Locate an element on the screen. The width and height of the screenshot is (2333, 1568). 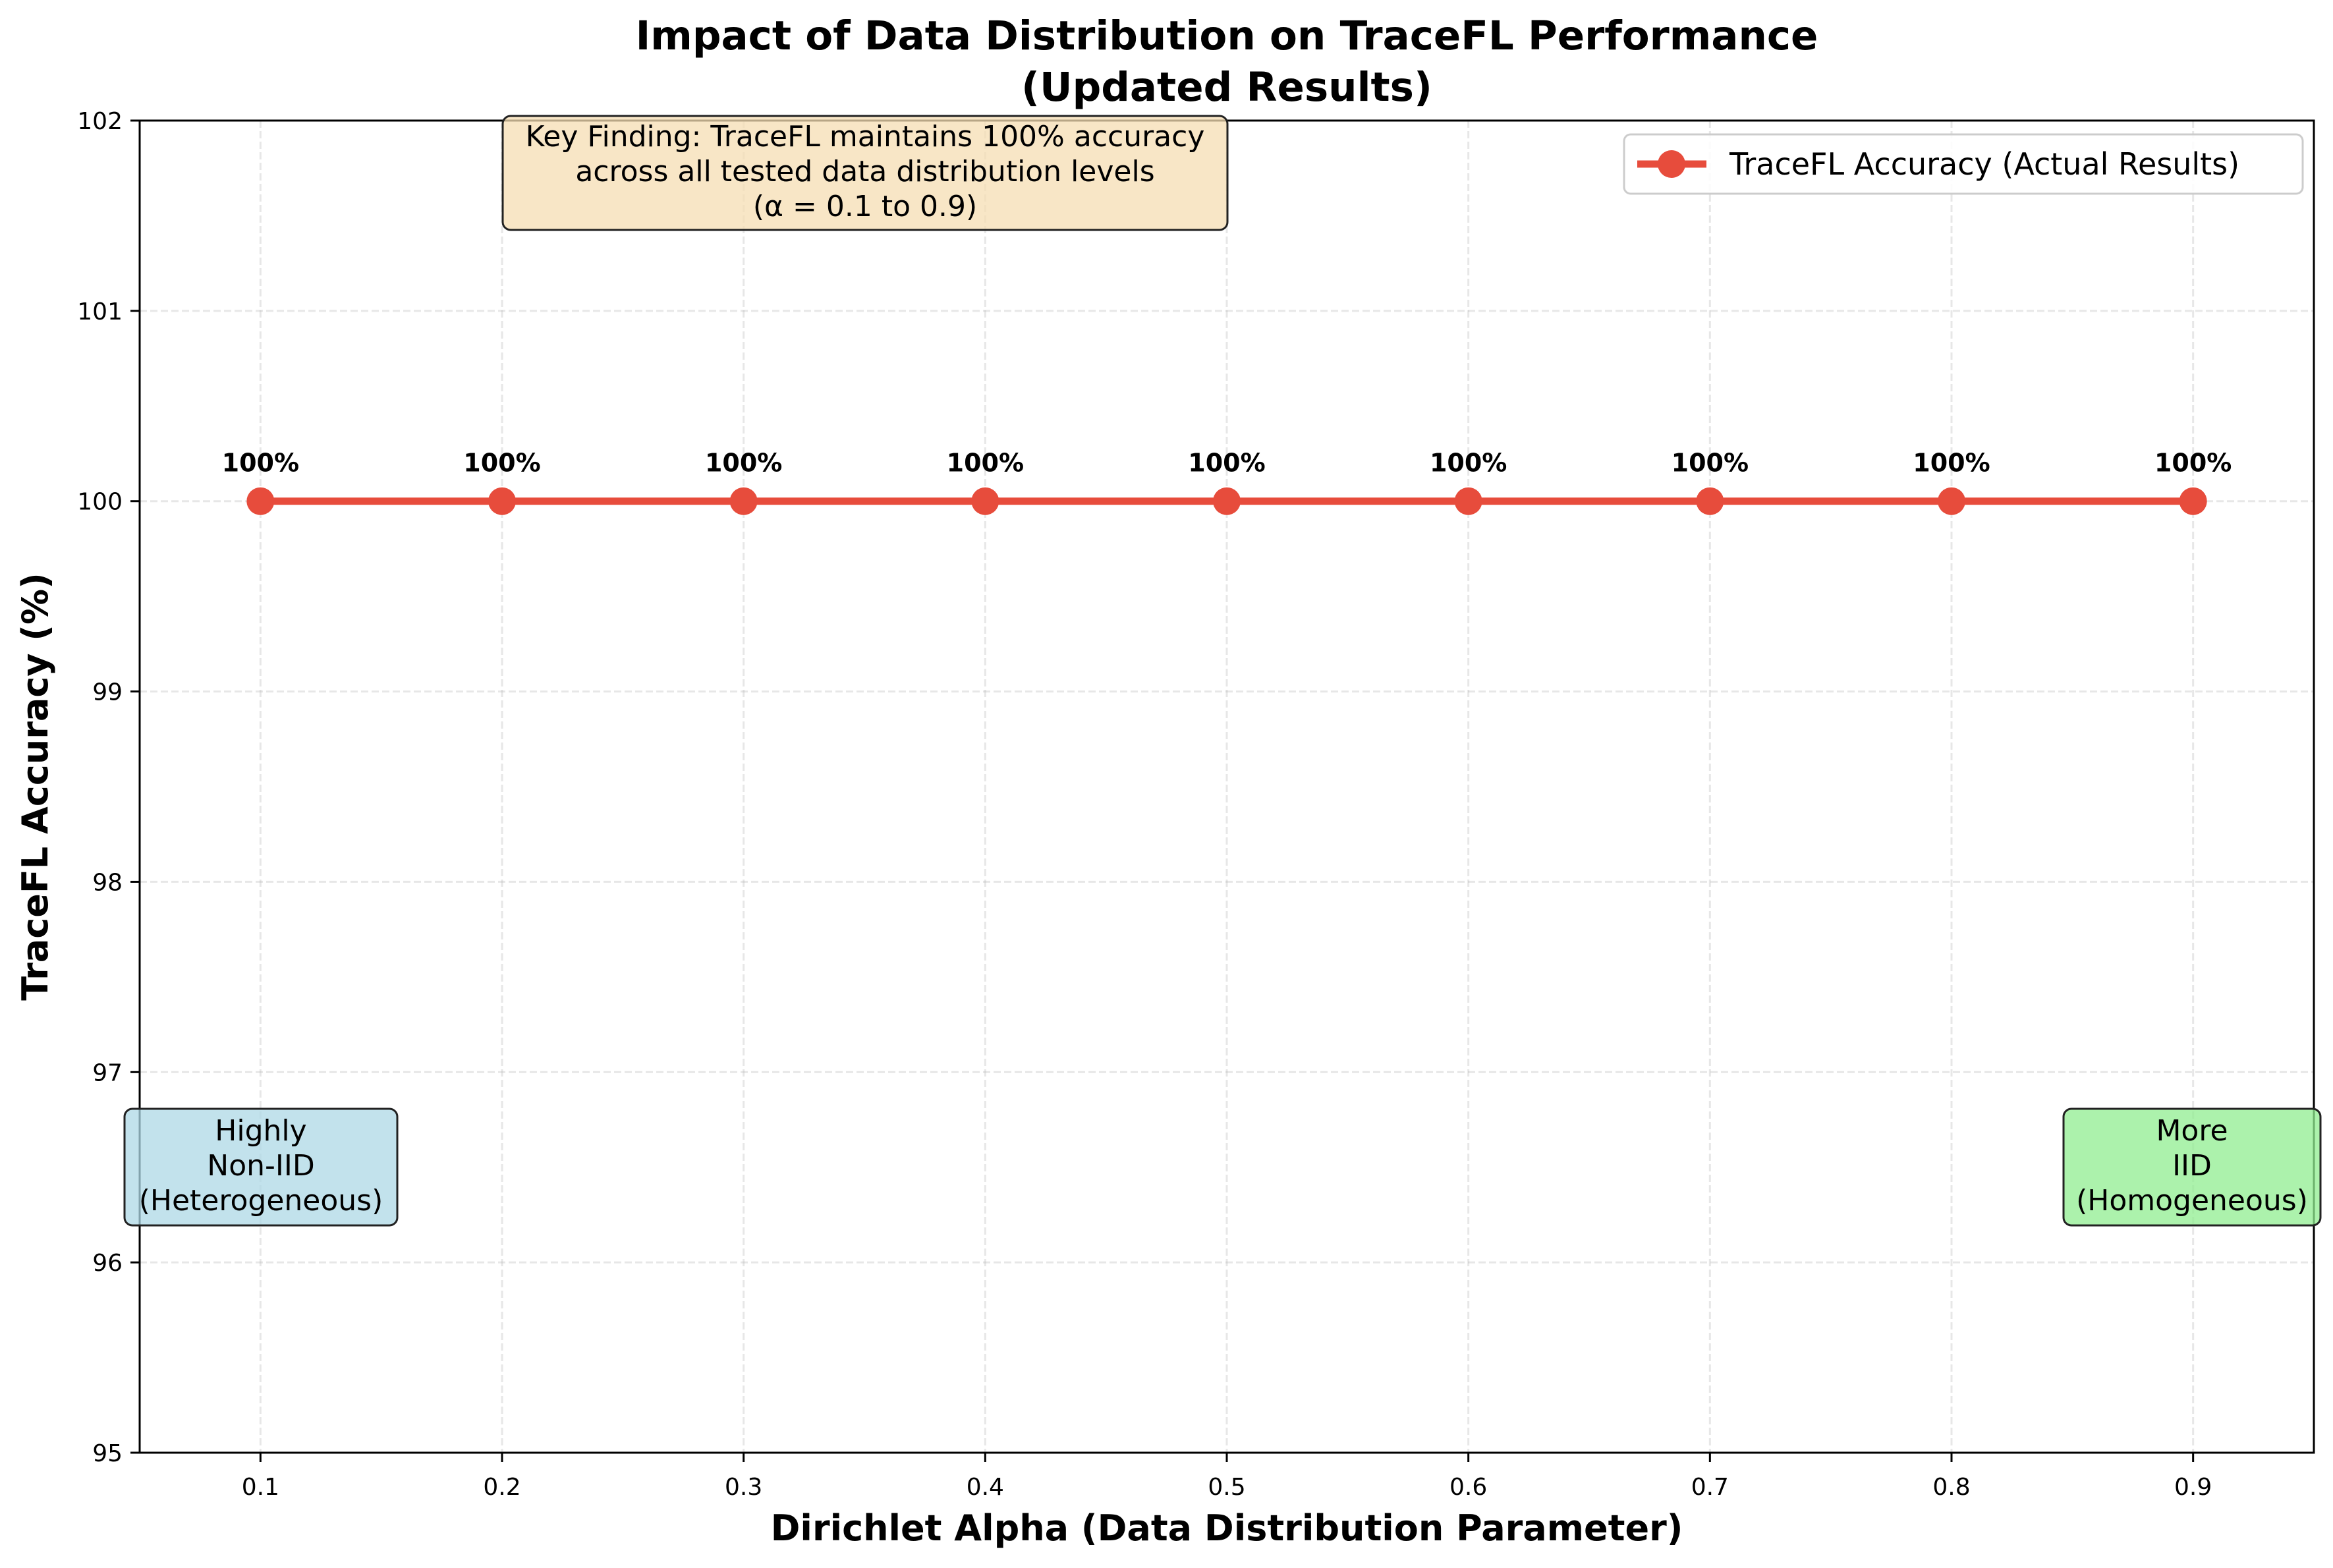
non-iid-line-3: (Heterogeneous) is located at coordinates (261, 1201).